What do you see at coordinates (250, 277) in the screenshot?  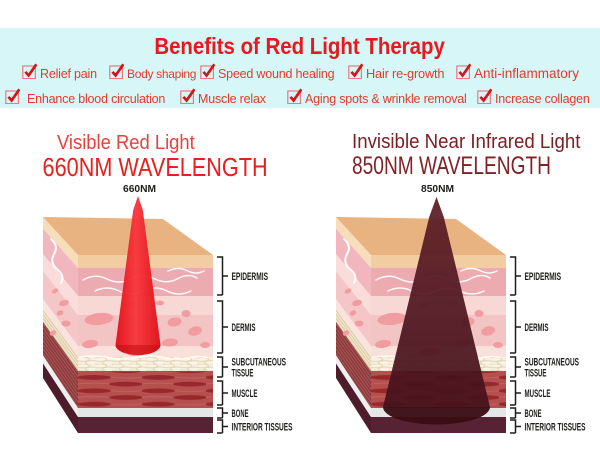 I see `svg-text: EPIDERMIS` at bounding box center [250, 277].